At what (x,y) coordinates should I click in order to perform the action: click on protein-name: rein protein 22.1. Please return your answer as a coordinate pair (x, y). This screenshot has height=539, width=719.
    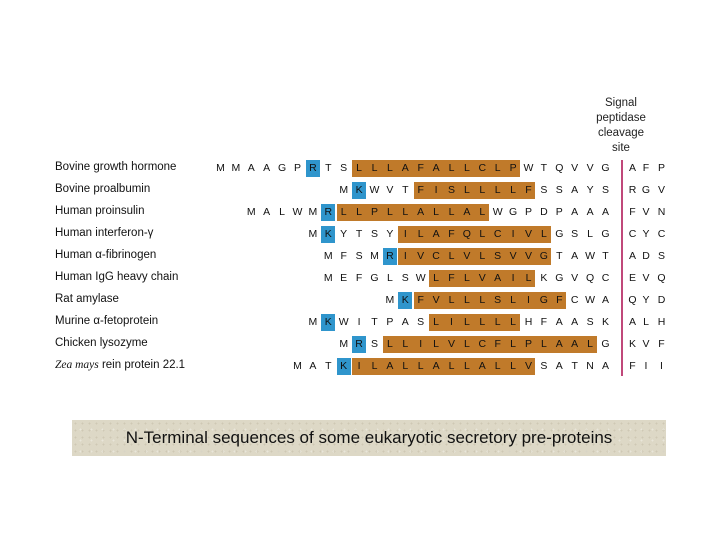
    Looking at the image, I should click on (142, 365).